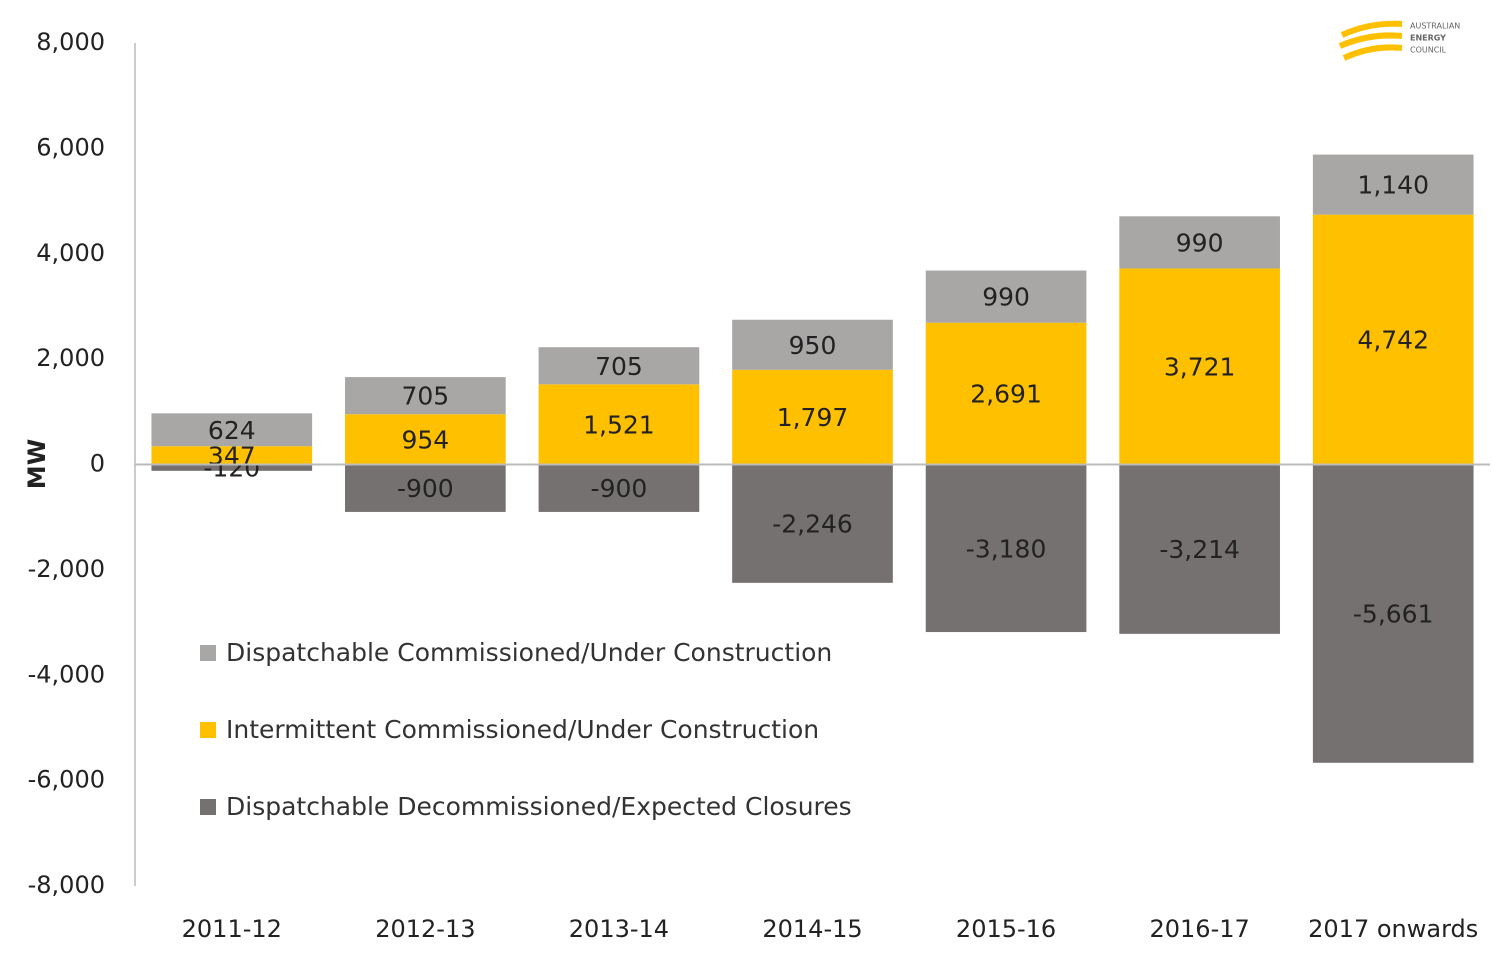 Image resolution: width=1493 pixels, height=977 pixels. What do you see at coordinates (70, 147) in the screenshot?
I see `y-tick-label: 6,000` at bounding box center [70, 147].